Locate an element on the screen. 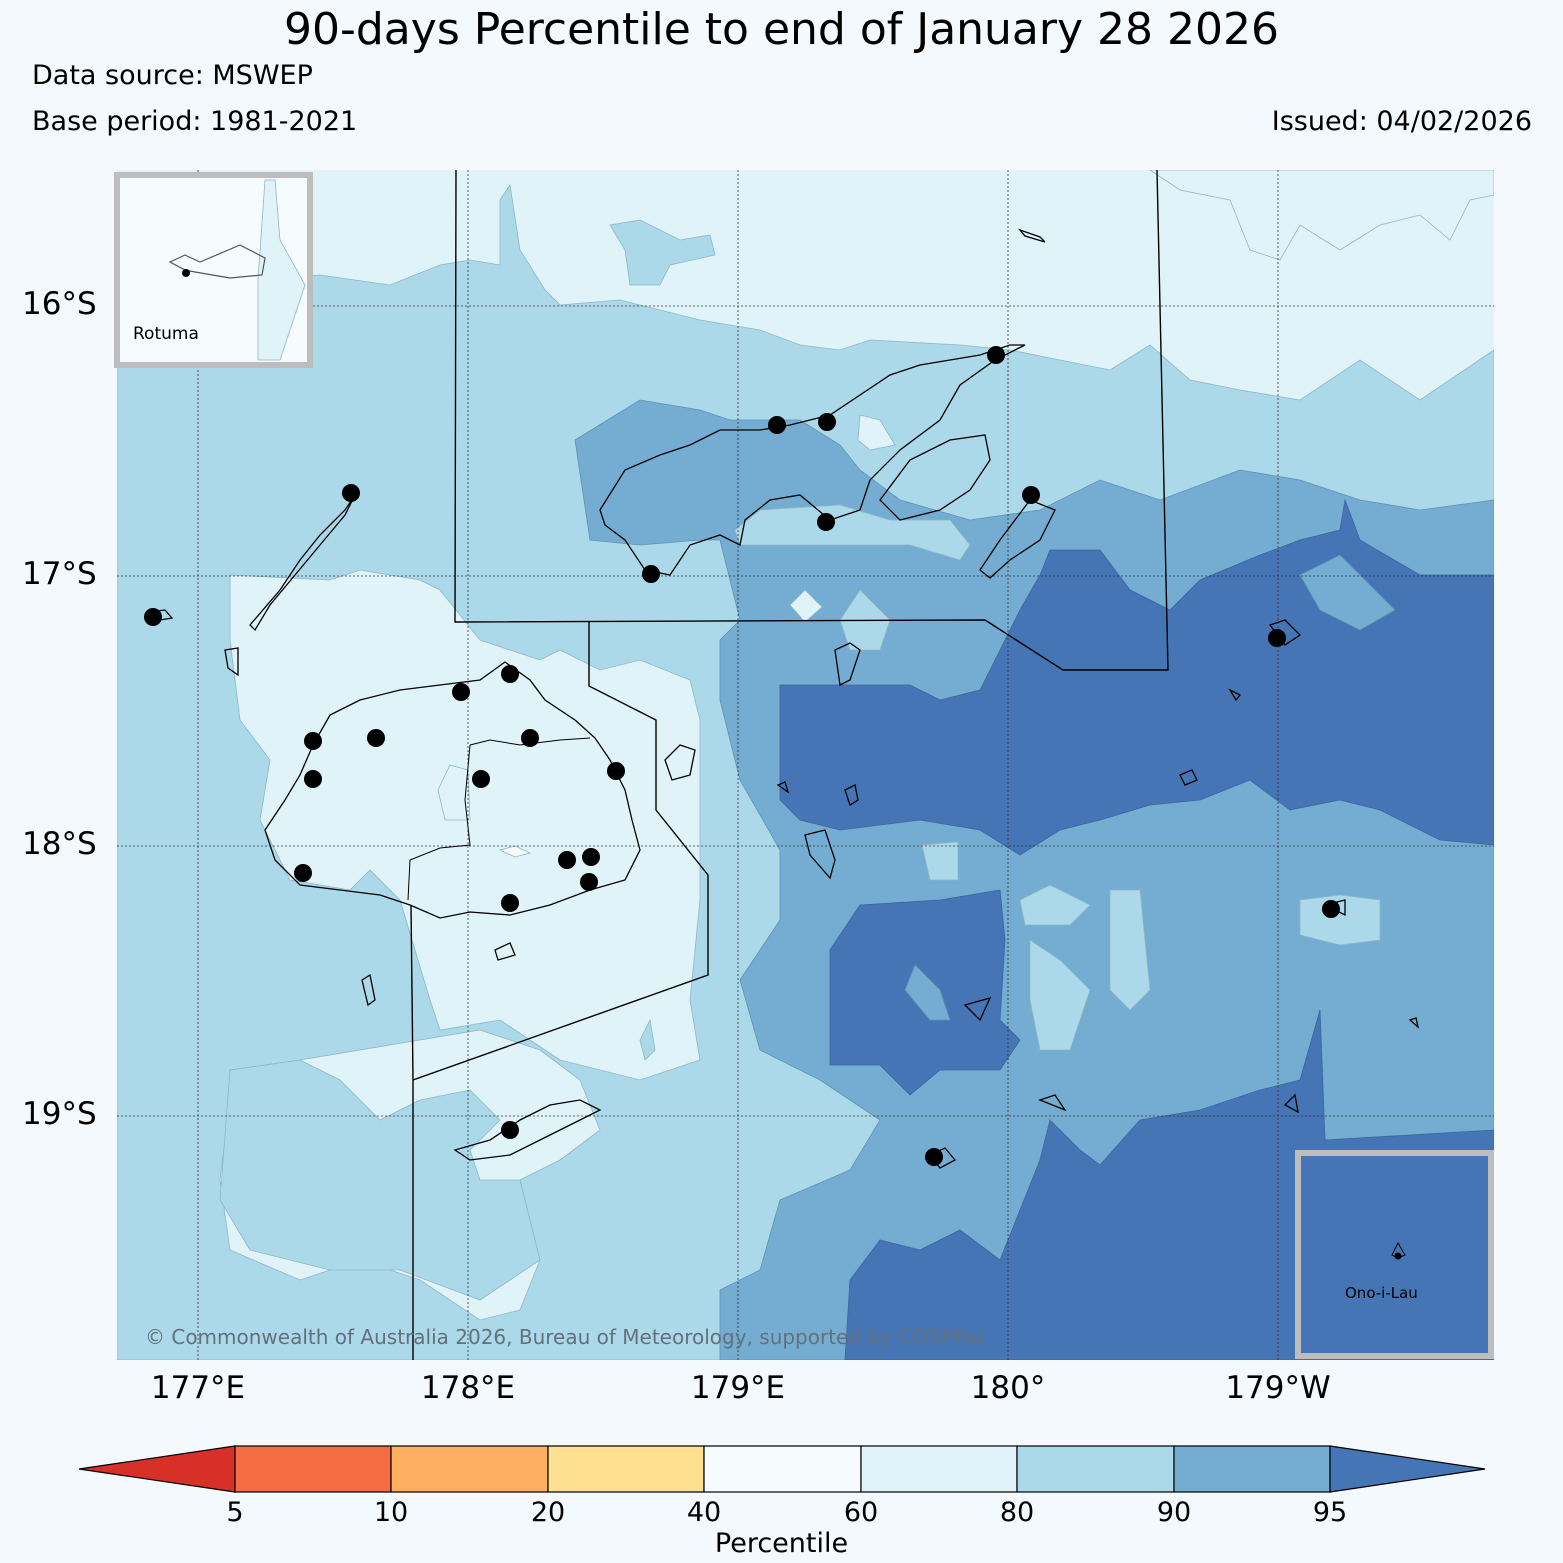  koro is located at coordinates (847, 664).